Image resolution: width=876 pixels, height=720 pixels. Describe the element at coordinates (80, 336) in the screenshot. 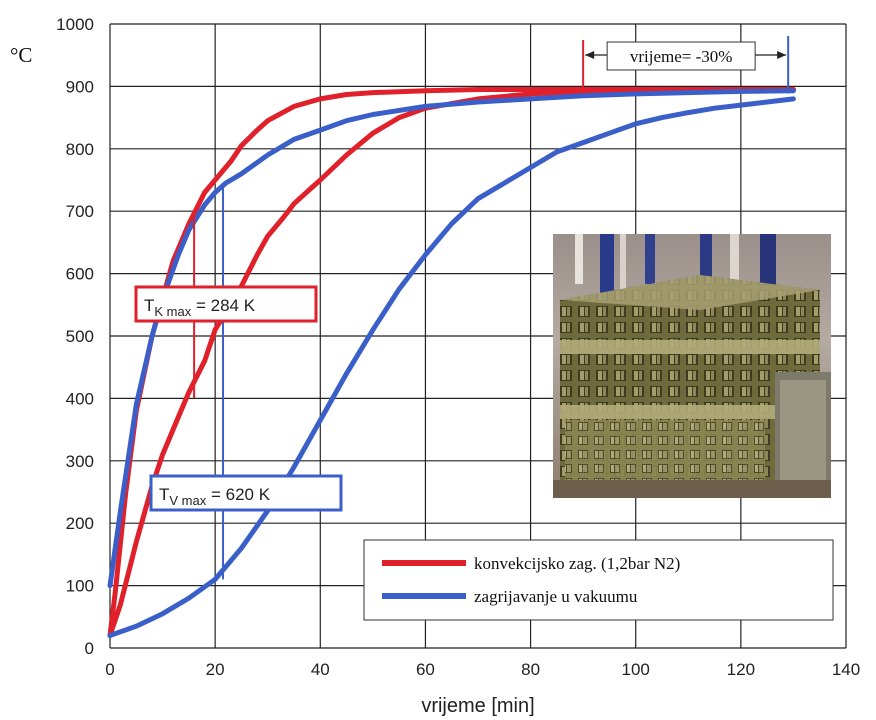

I see `y-tick-label: 500` at that location.